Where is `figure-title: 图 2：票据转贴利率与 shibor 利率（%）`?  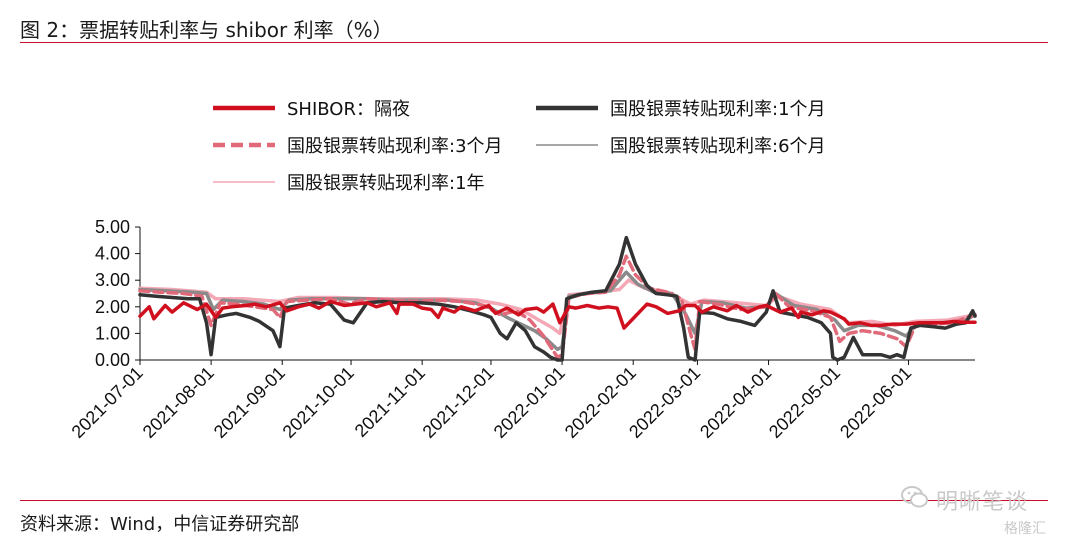 figure-title: 图 2：票据转贴利率与 shibor 利率（%） is located at coordinates (206, 30).